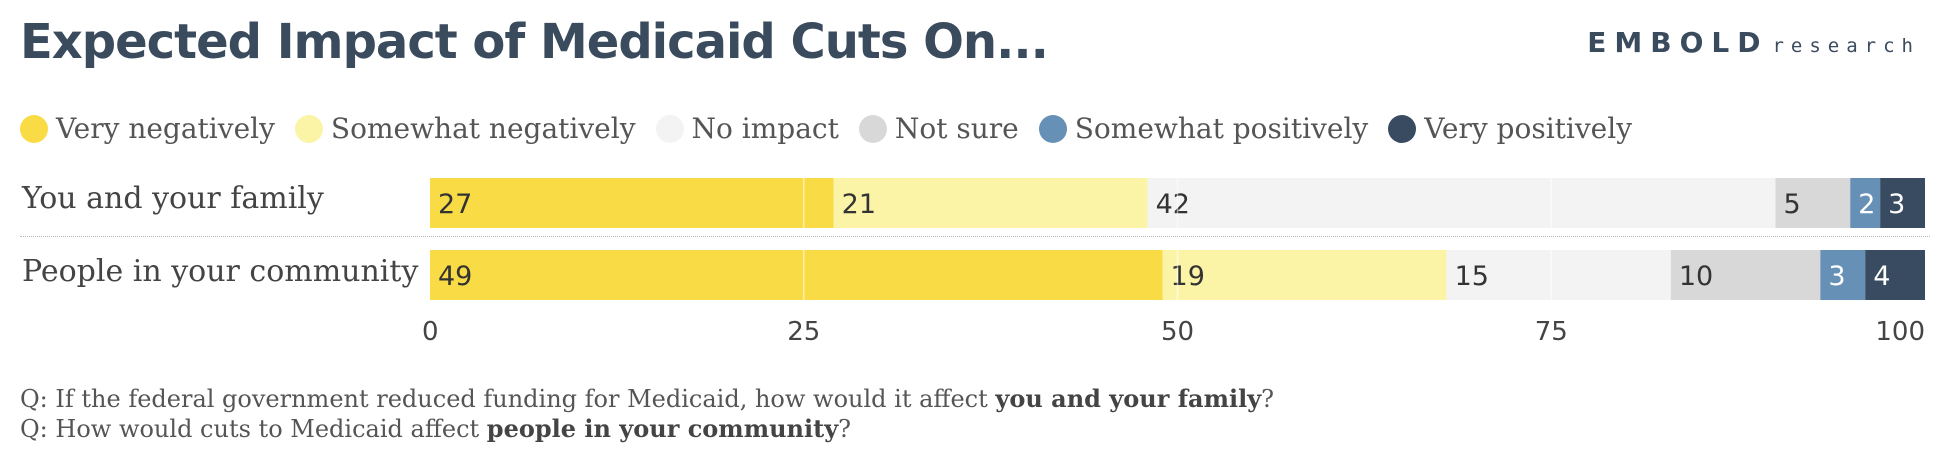  What do you see at coordinates (1551, 332) in the screenshot?
I see `x-tick-label: 75` at bounding box center [1551, 332].